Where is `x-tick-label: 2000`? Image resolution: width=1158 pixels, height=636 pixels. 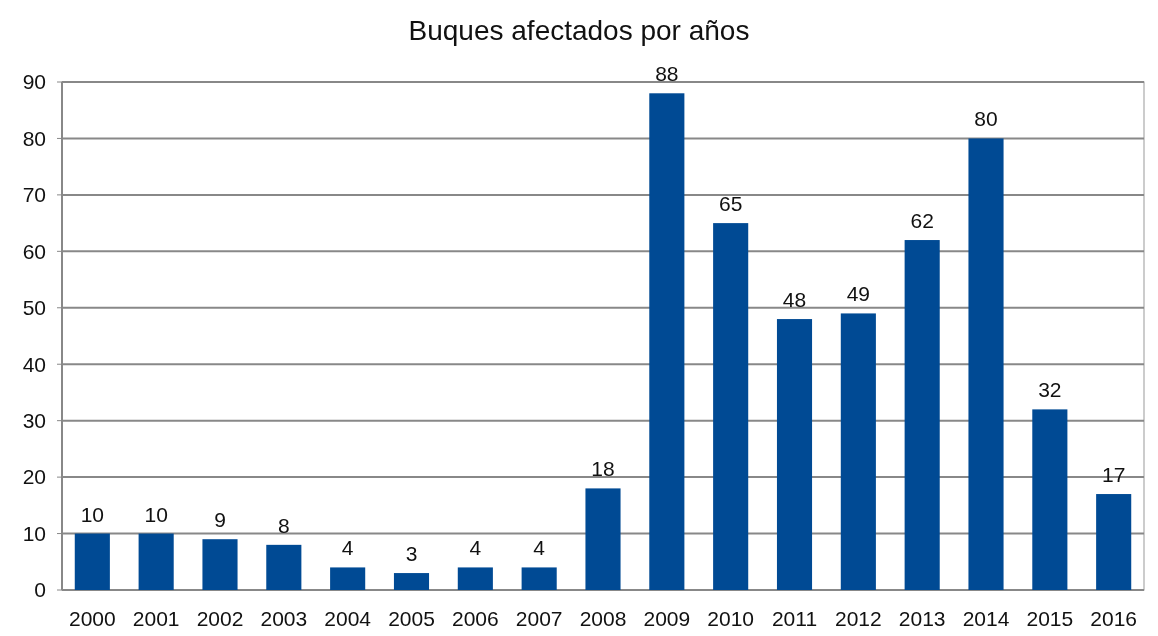 x-tick-label: 2000 is located at coordinates (92, 618).